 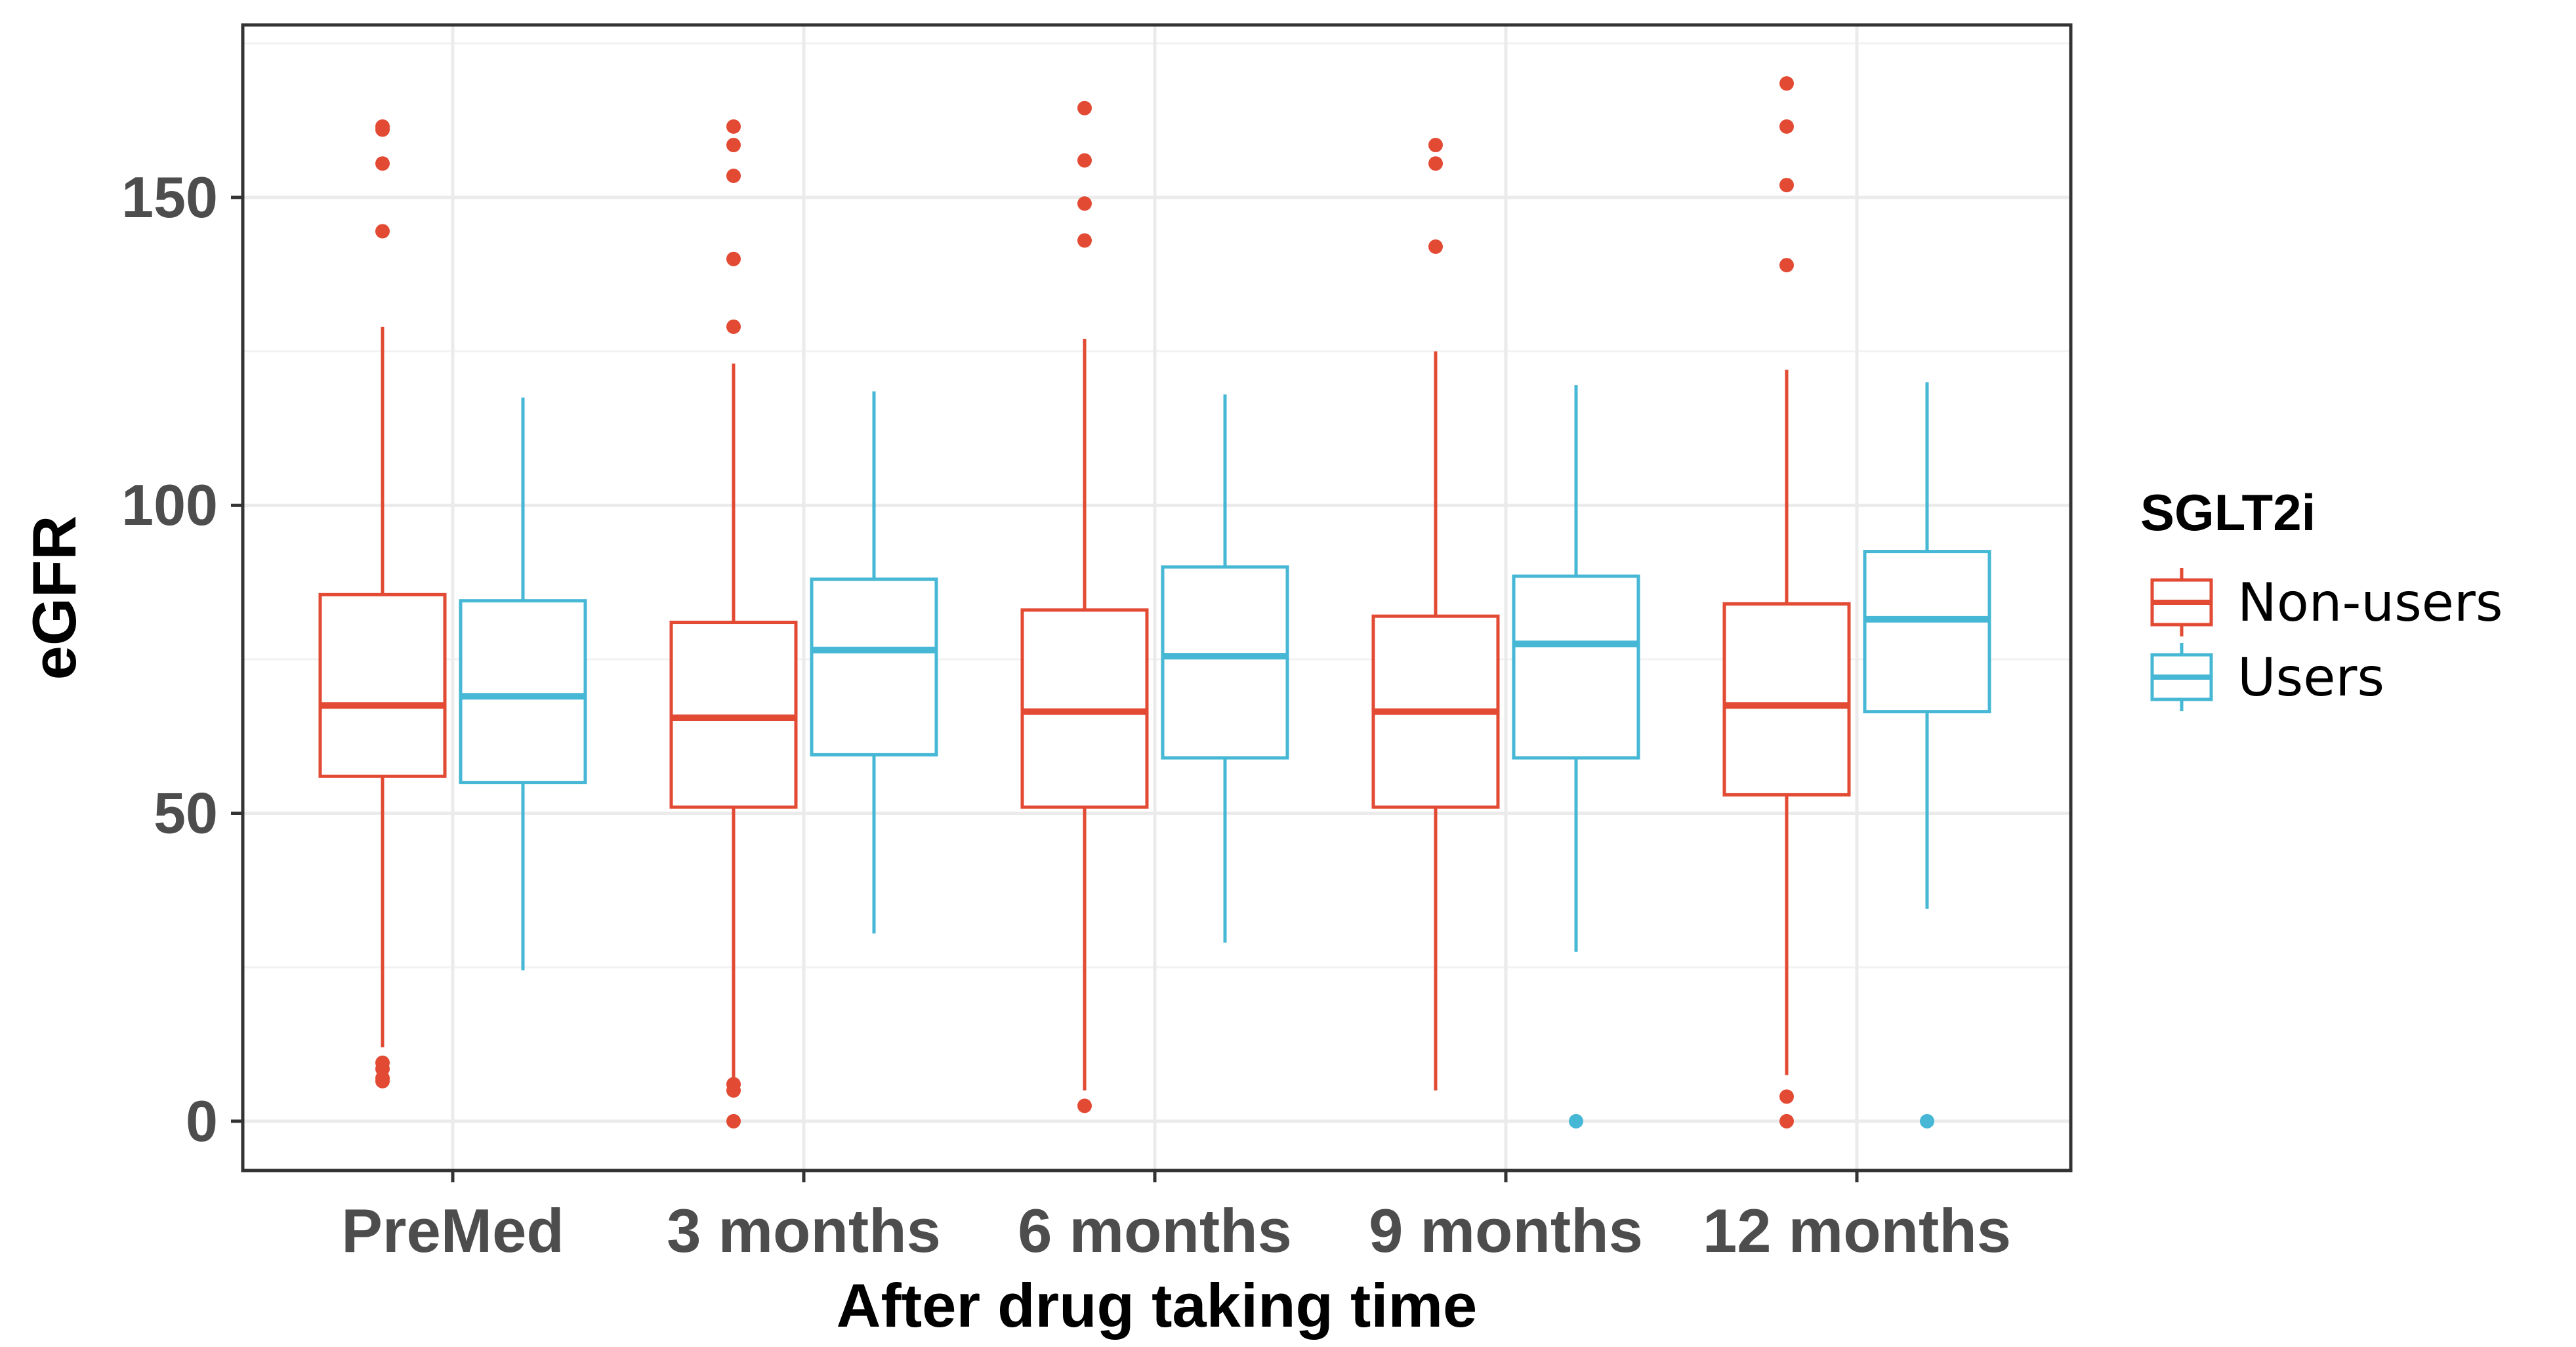 What do you see at coordinates (169, 197) in the screenshot?
I see `y-tick-label: 150` at bounding box center [169, 197].